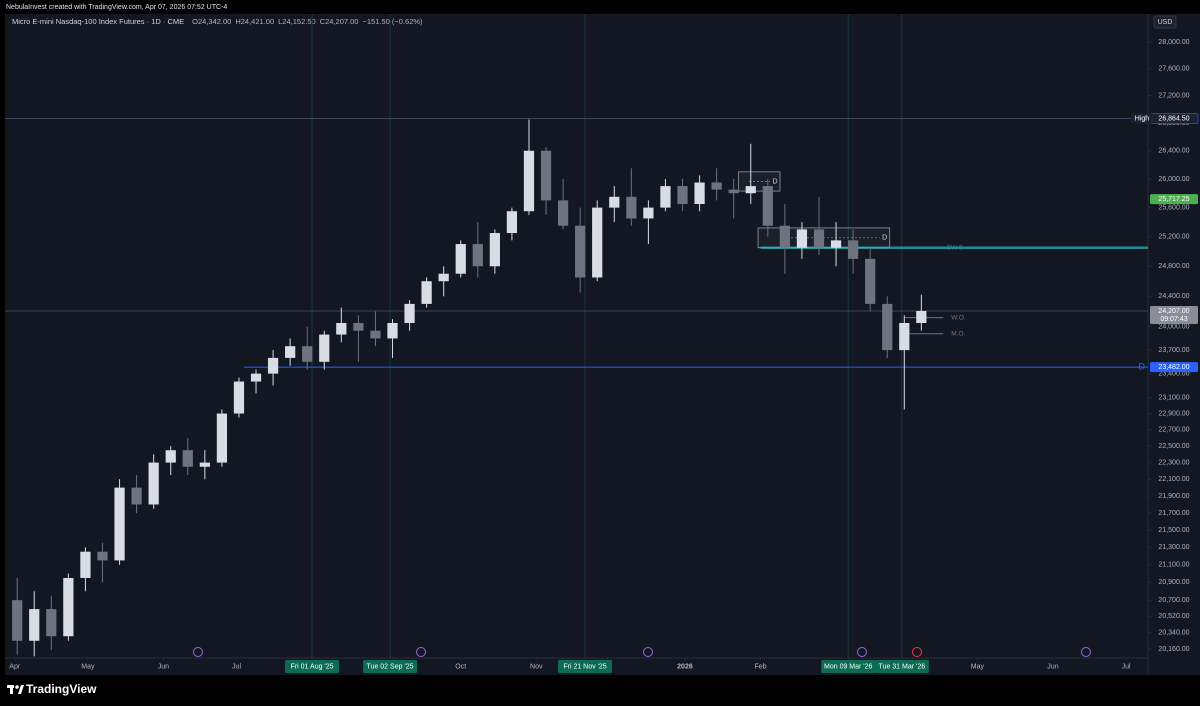  I want to click on y-tick-label: 23,700.00, so click(1173, 350).